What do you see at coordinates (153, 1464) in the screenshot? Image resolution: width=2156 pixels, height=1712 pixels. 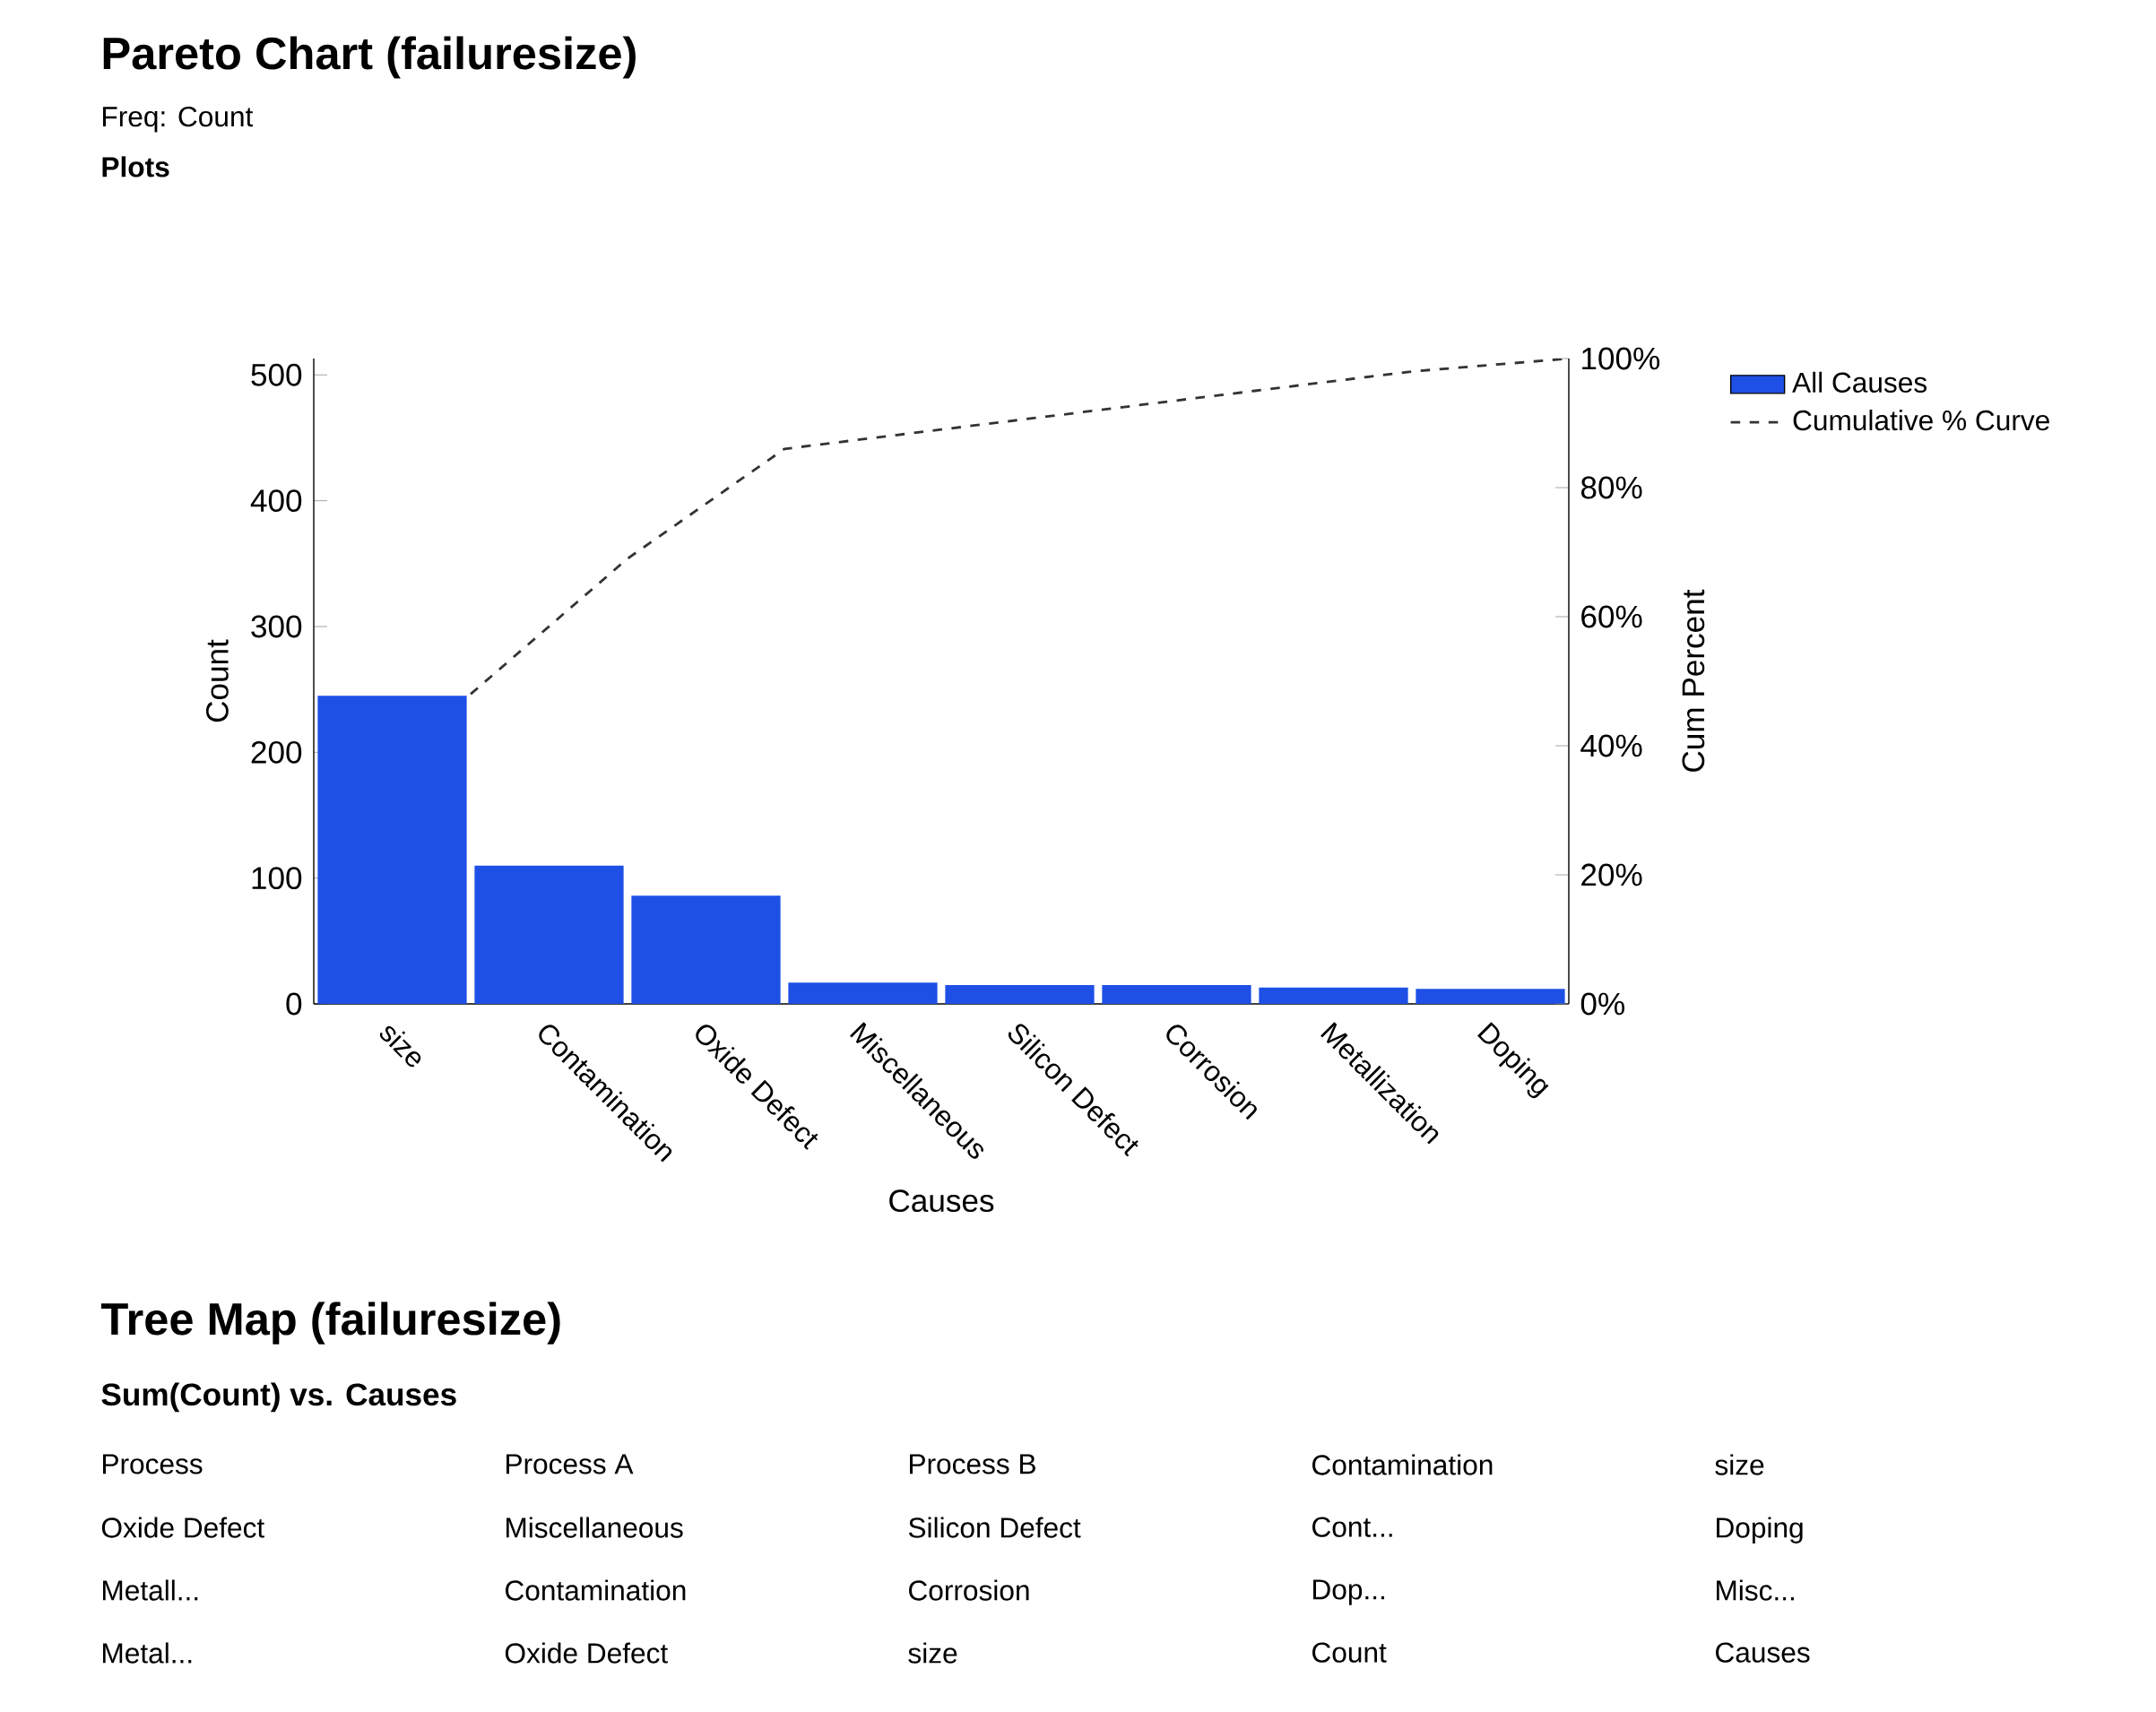 I see `text: Process` at bounding box center [153, 1464].